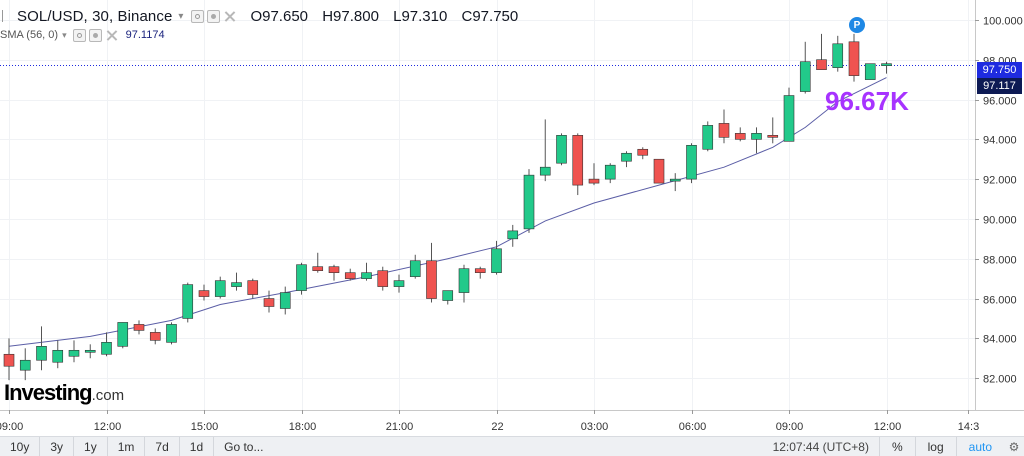 The height and width of the screenshot is (456, 1024). What do you see at coordinates (1000, 340) in the screenshot?
I see `y-tick-label: 84.000` at bounding box center [1000, 340].